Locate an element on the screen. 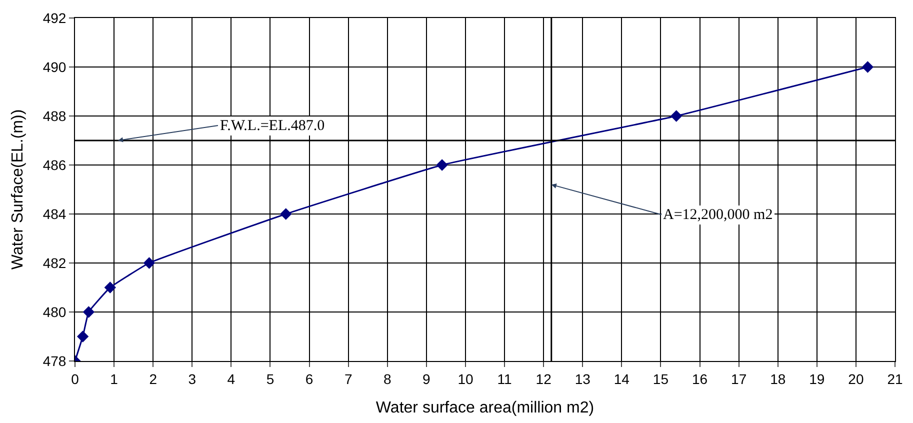  y-tick-label: 478 is located at coordinates (54, 360).